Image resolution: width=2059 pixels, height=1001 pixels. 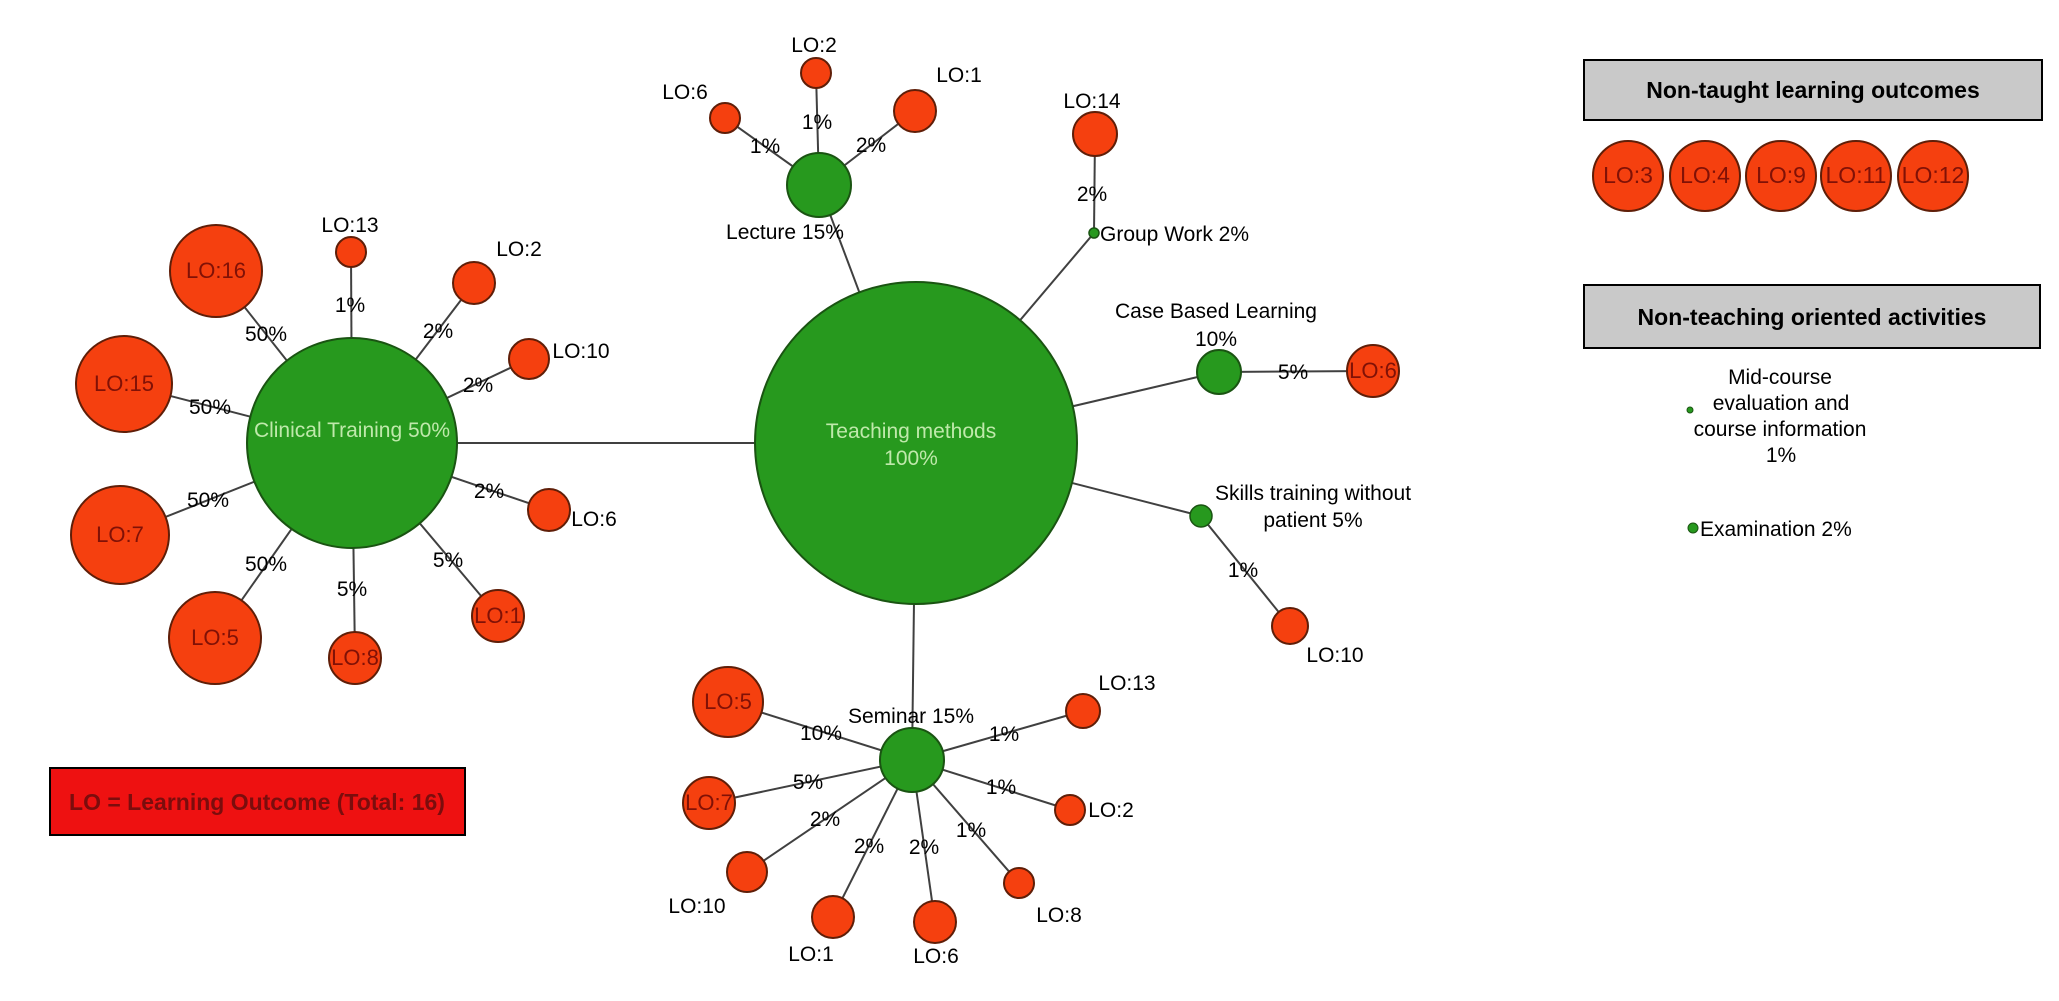 I want to click on svg-text:Non-teaching oriented activiti: Non-teaching oriented activities, so click(x=1812, y=317).